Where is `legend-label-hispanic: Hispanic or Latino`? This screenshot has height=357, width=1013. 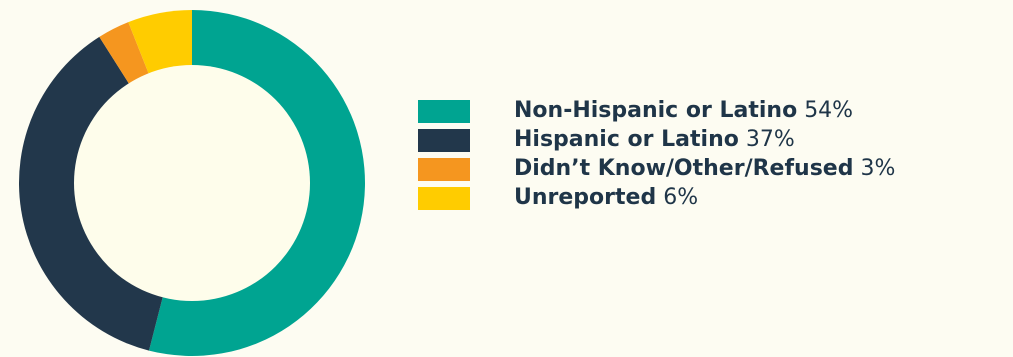
legend-label-hispanic: Hispanic or Latino is located at coordinates (626, 139).